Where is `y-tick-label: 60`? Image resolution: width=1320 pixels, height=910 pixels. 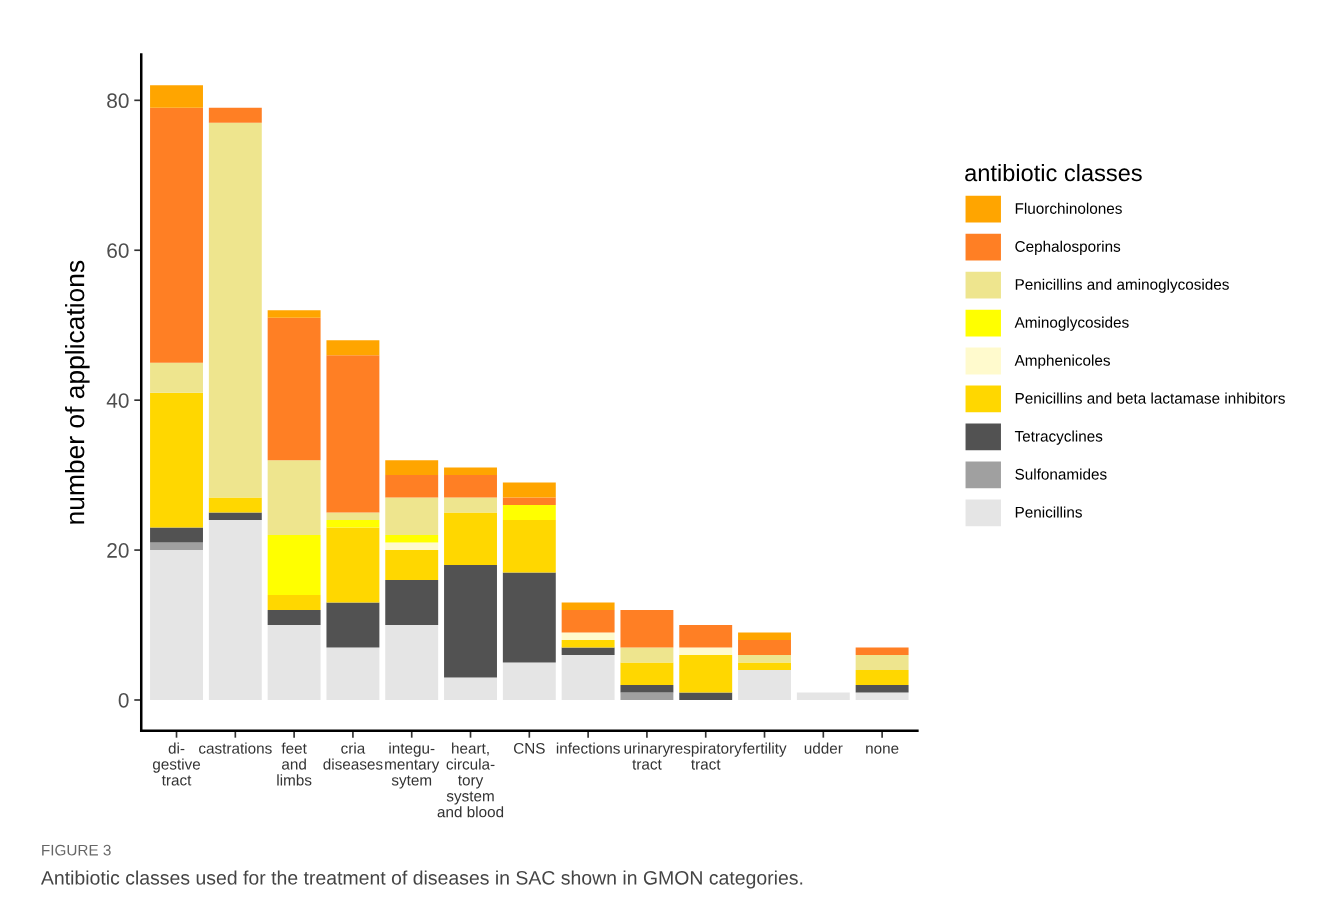 y-tick-label: 60 is located at coordinates (118, 250).